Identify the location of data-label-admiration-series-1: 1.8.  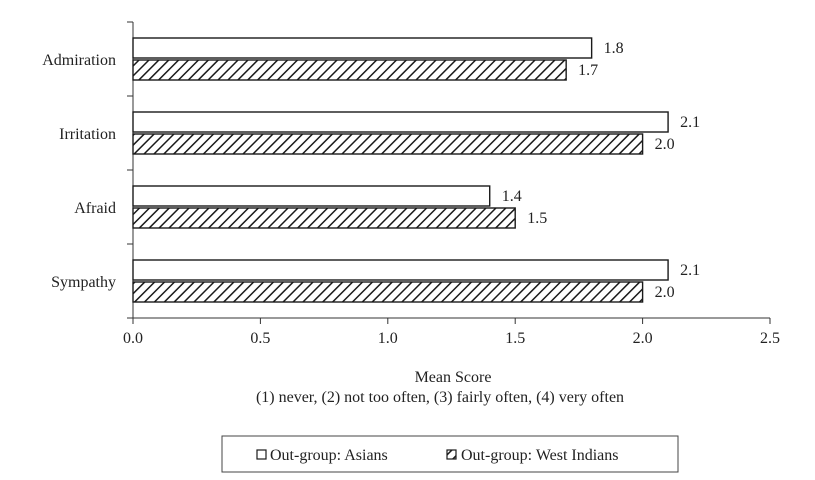
(614, 48).